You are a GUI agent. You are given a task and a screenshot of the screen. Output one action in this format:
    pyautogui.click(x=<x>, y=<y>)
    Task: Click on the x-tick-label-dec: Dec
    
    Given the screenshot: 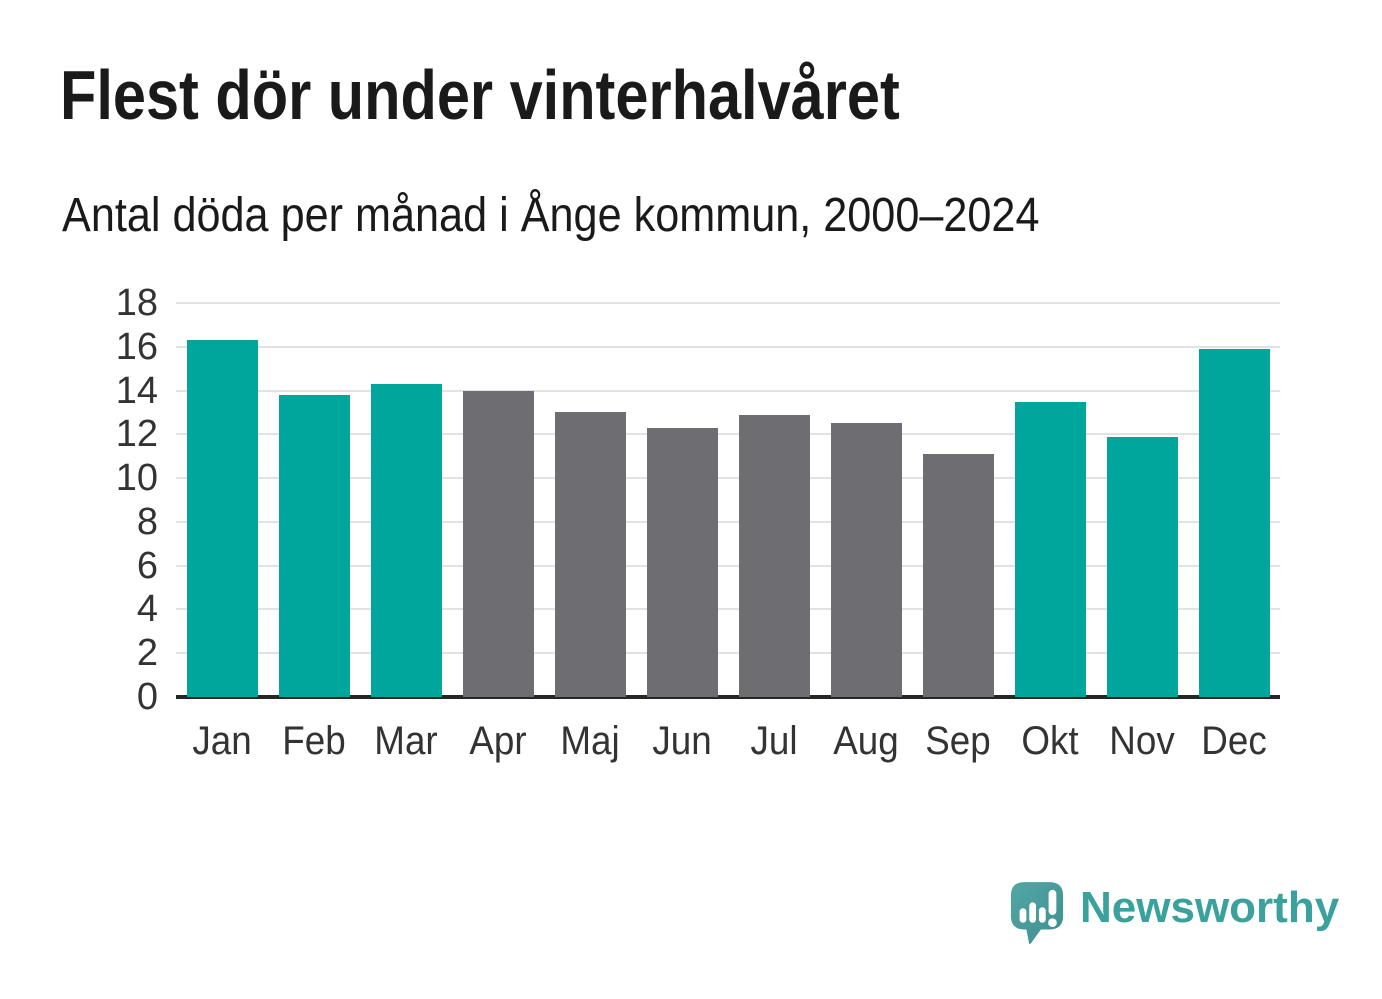 What is the action you would take?
    pyautogui.click(x=1234, y=741)
    